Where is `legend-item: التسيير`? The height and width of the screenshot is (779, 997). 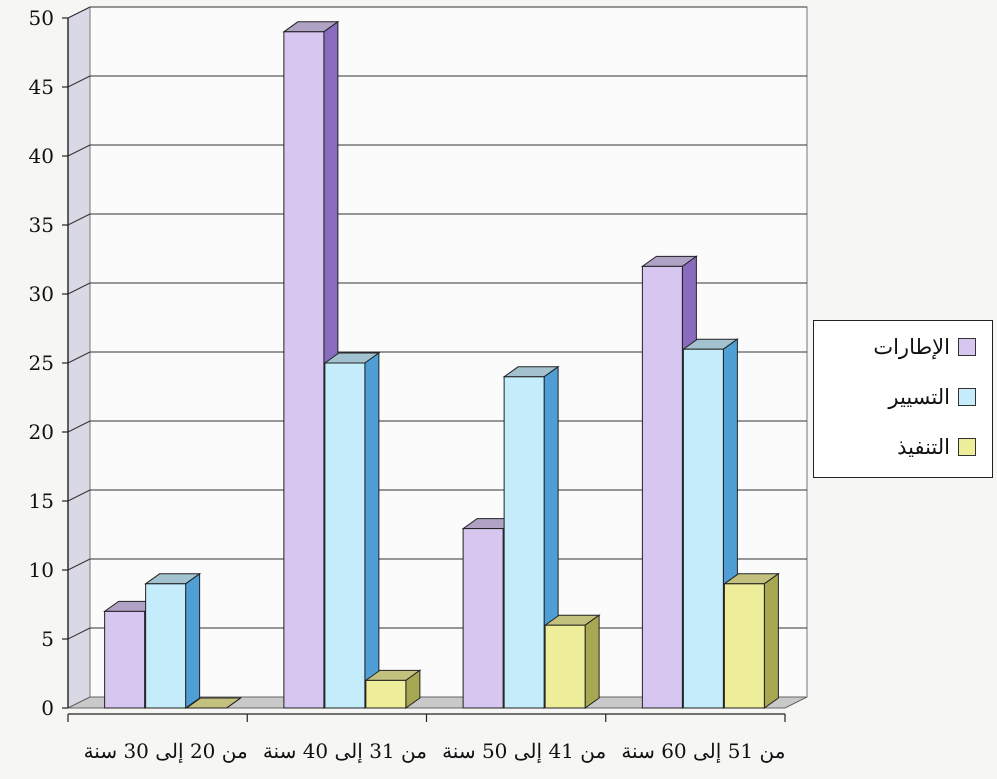 legend-item: التسيير is located at coordinates (932, 397).